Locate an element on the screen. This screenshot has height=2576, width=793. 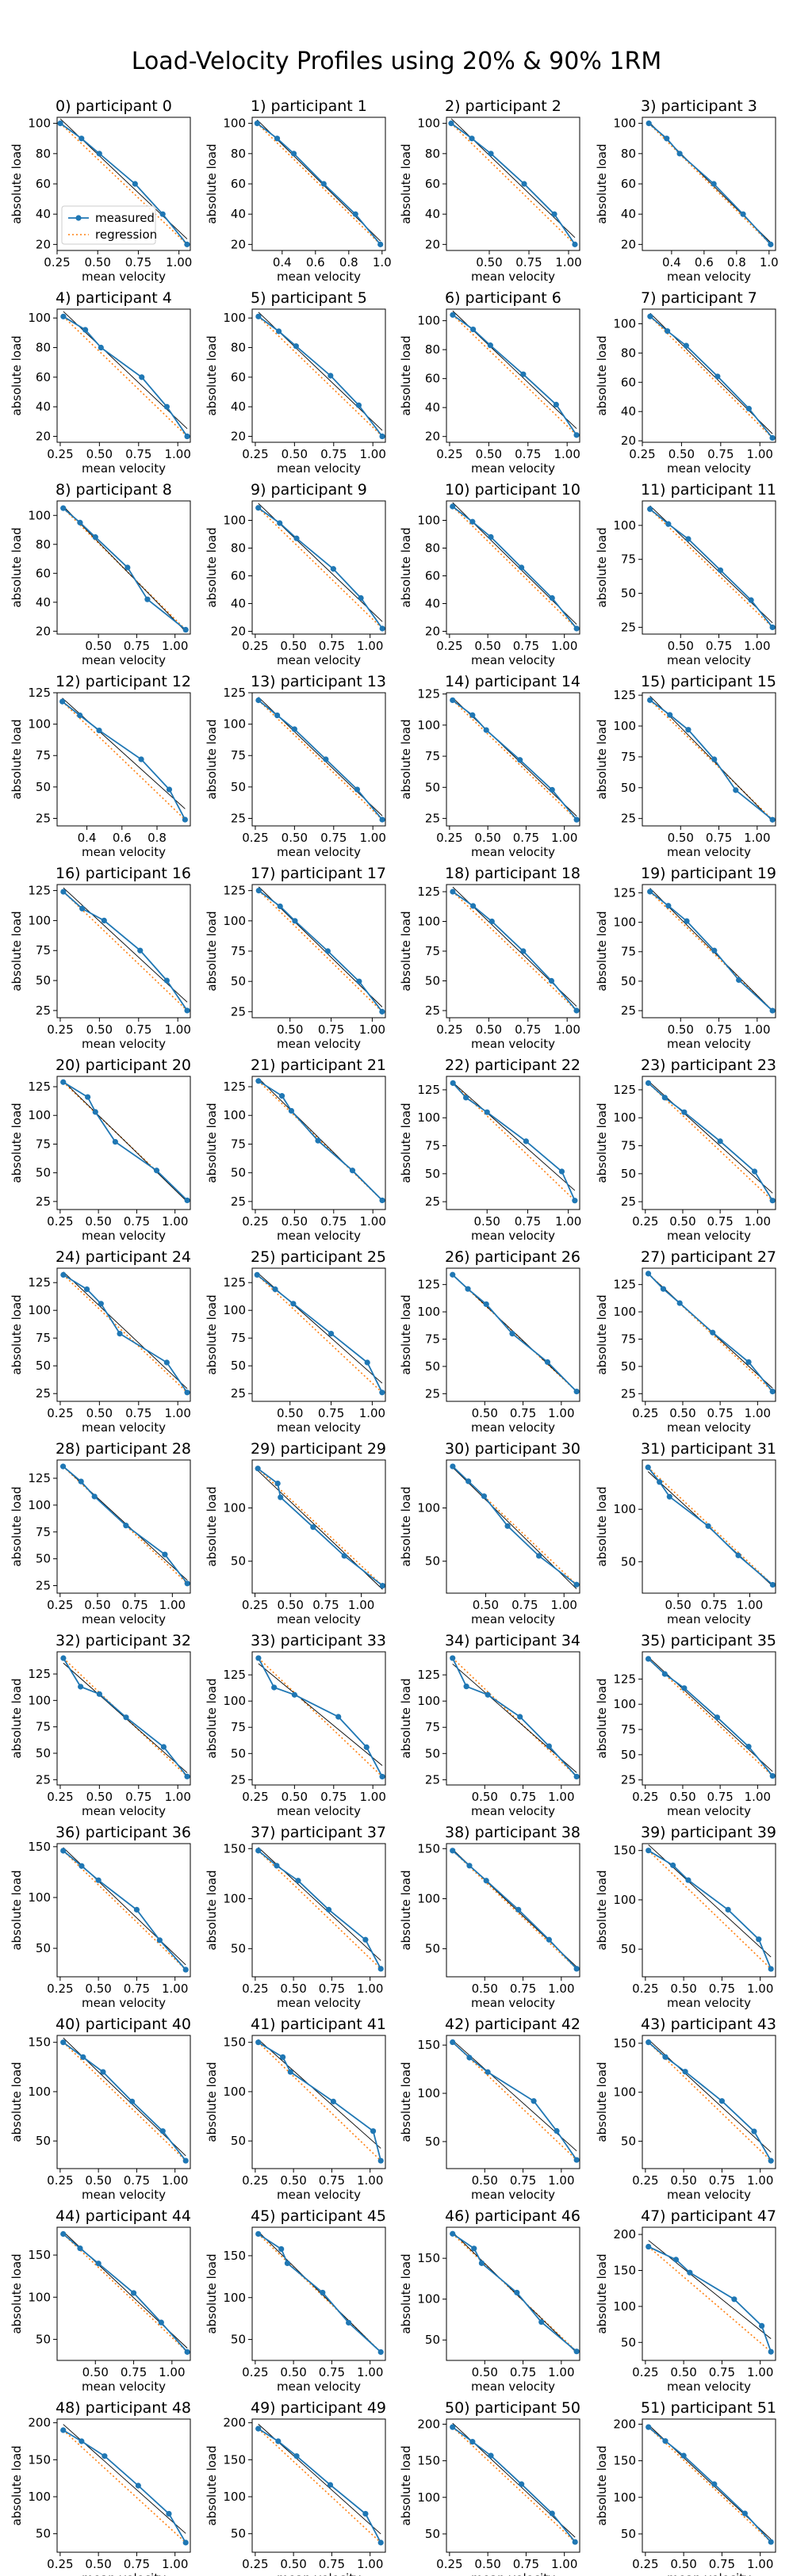
panel-title: 15) participant 15 is located at coordinates (708, 681).